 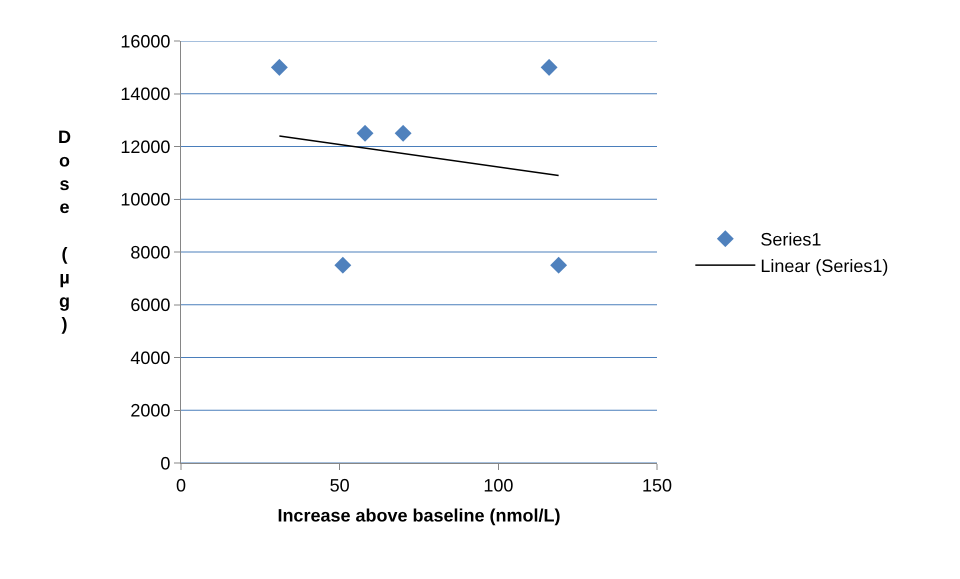 What do you see at coordinates (150, 358) in the screenshot?
I see `y-tick-label: 4000` at bounding box center [150, 358].